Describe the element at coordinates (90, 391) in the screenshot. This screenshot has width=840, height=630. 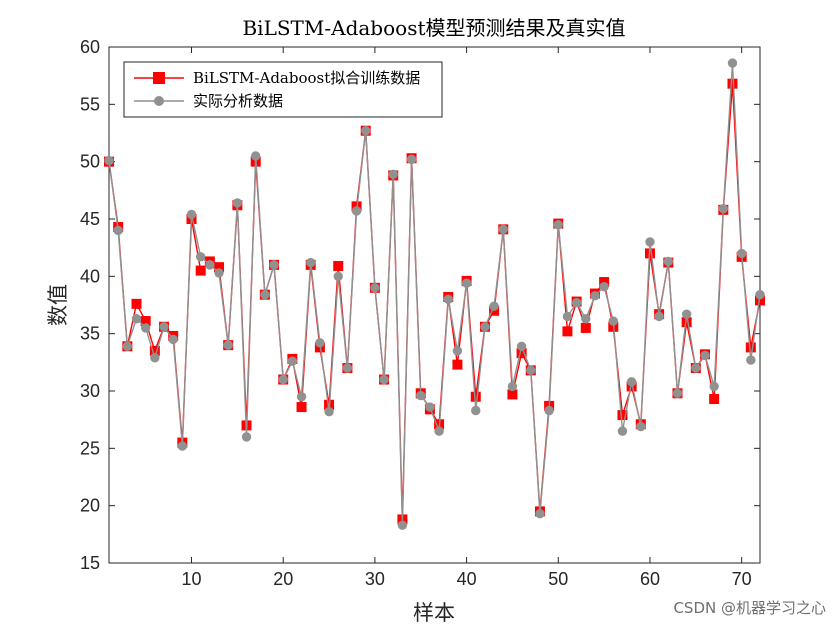
I see `y-tick-label-3: 30` at that location.